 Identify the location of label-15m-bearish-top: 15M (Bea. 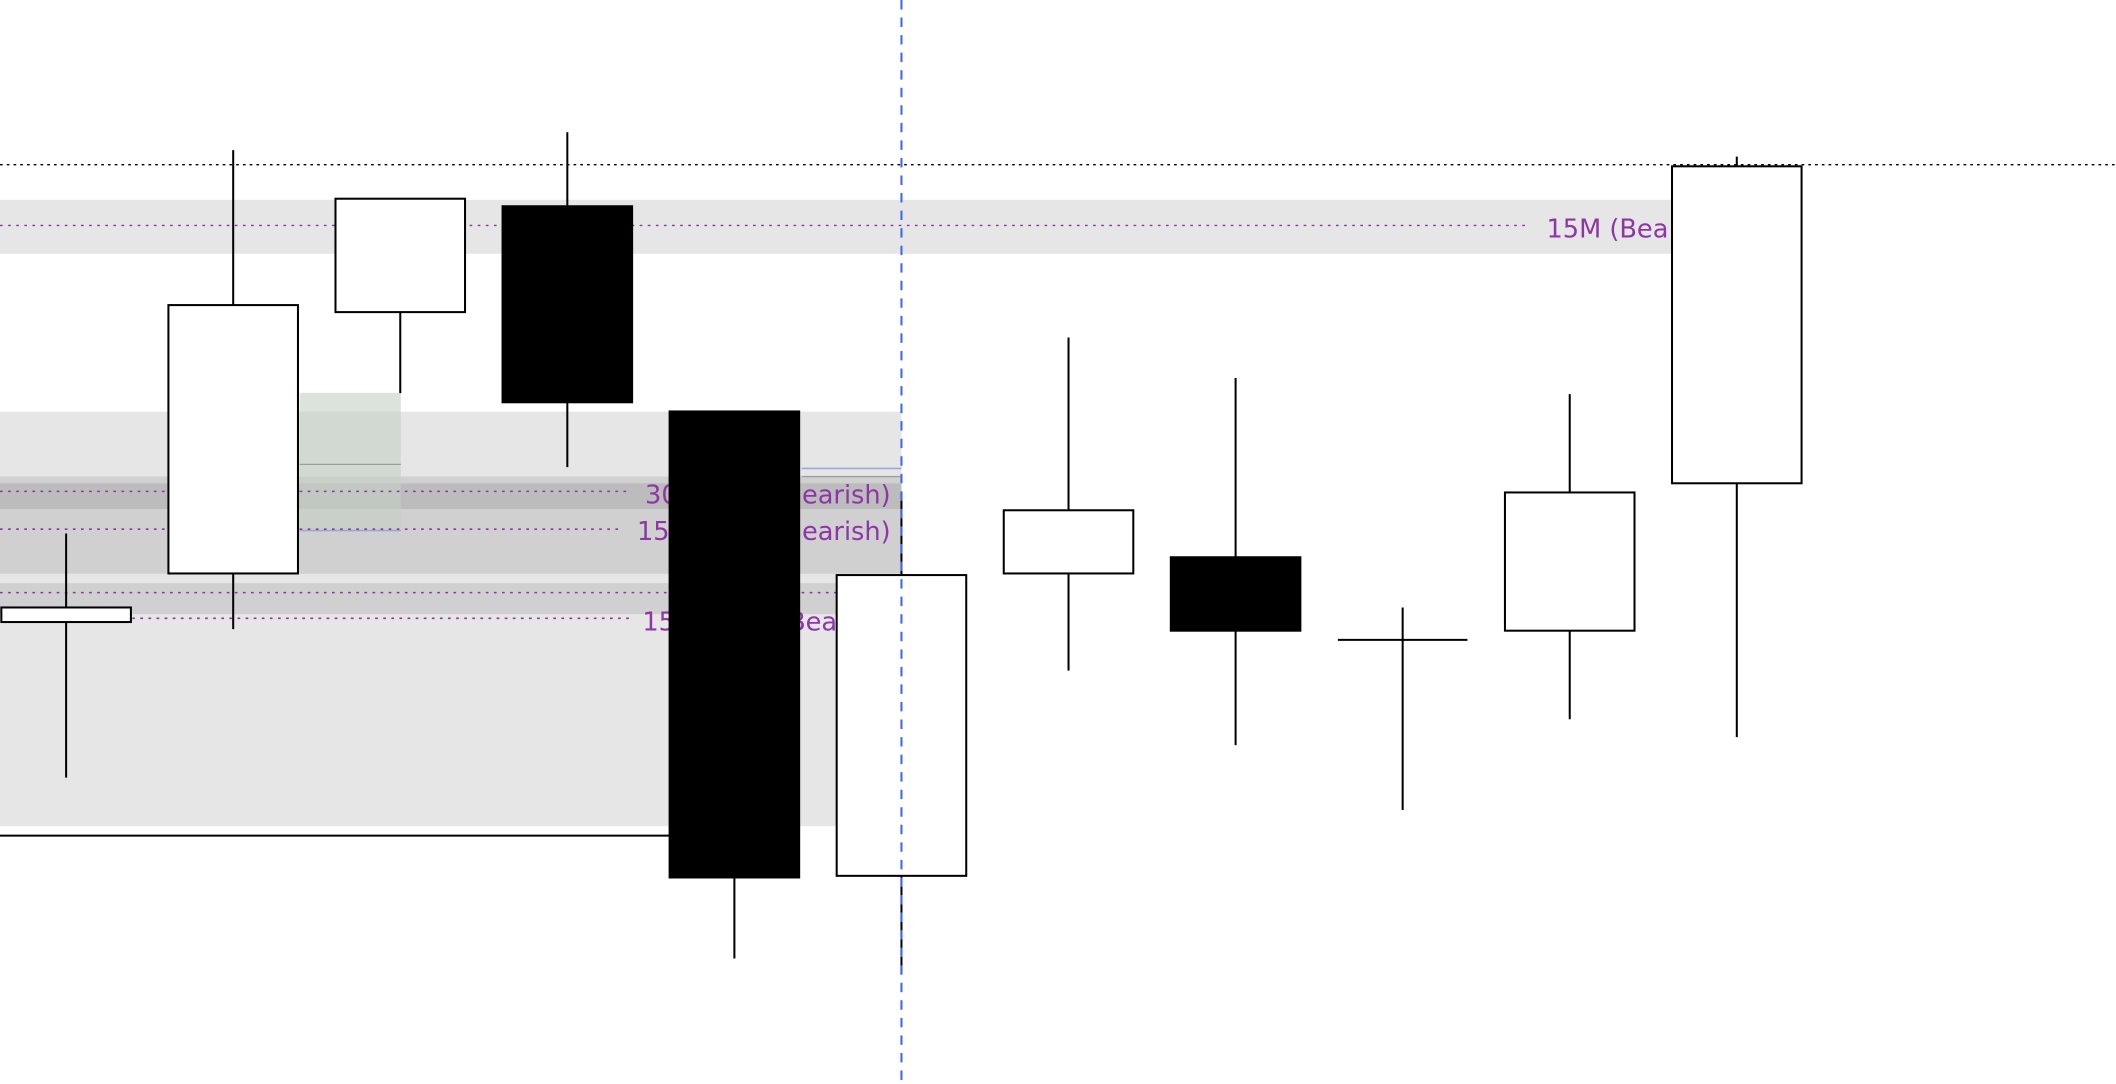
(1608, 230).